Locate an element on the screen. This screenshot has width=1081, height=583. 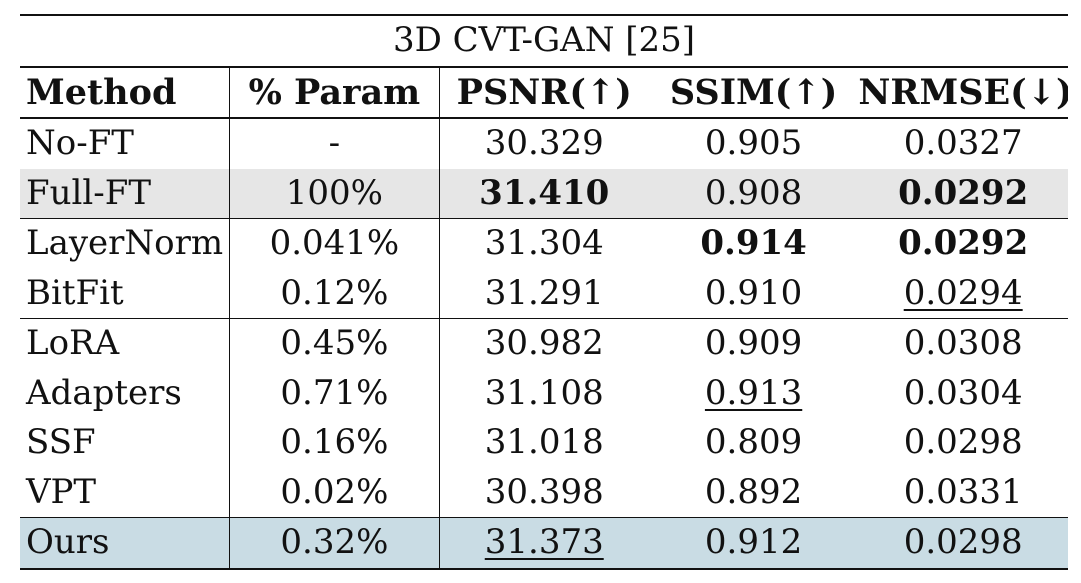
cell-param: - is located at coordinates (334, 143).